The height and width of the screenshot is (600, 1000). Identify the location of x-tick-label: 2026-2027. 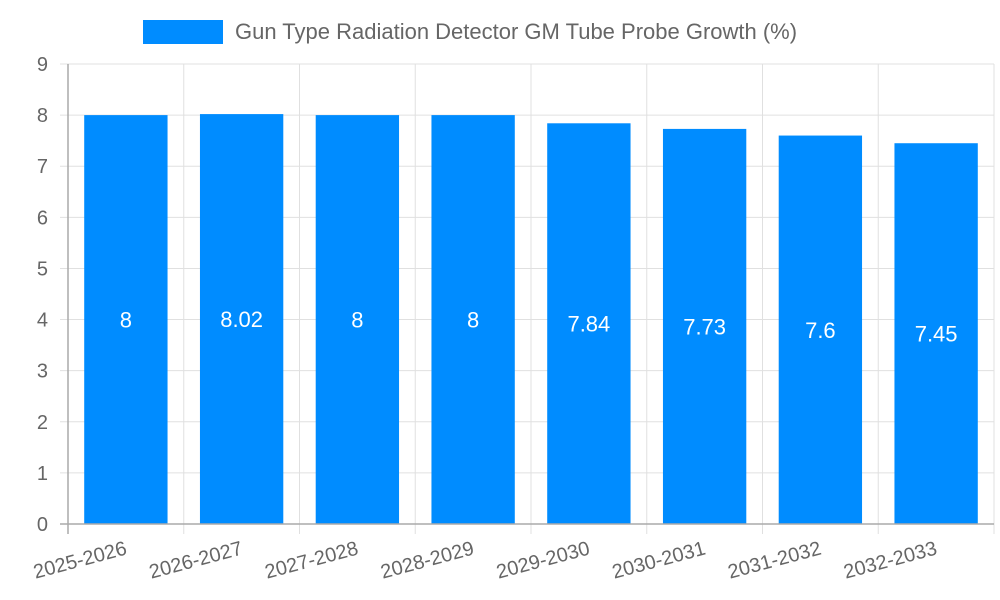
(196, 561).